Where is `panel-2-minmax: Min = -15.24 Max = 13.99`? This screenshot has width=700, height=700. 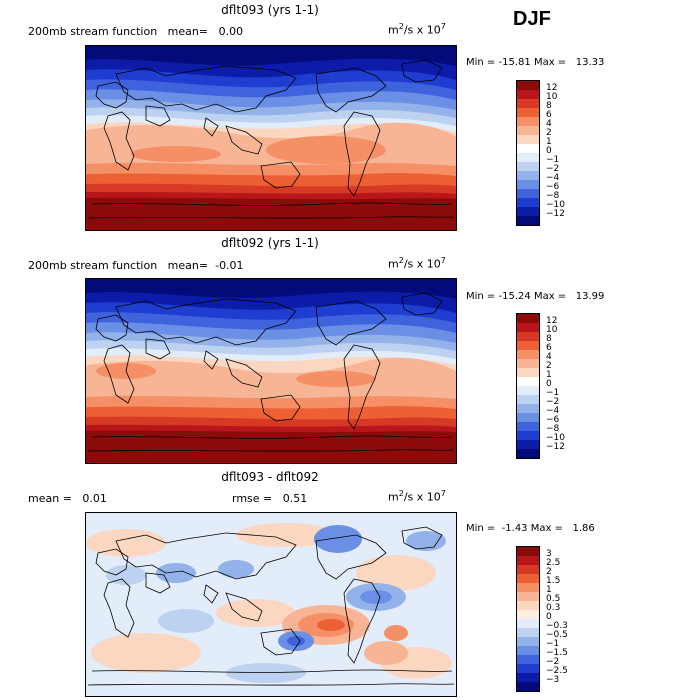
panel-2-minmax: Min = -15.24 Max = 13.99 is located at coordinates (535, 296).